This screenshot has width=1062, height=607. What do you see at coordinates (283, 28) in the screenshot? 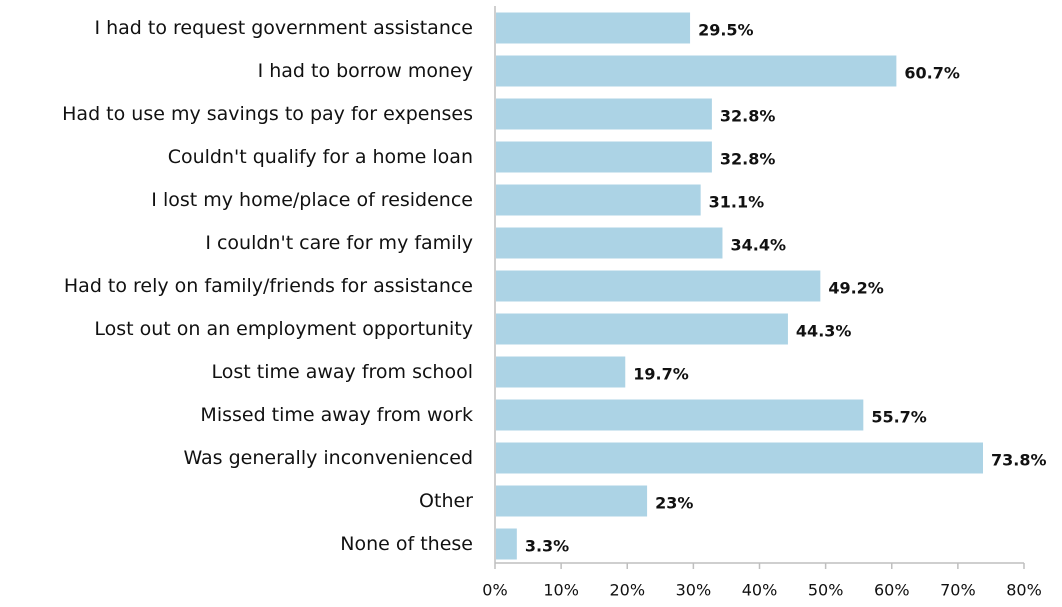
I see `category-label: I had to request government assistance` at bounding box center [283, 28].